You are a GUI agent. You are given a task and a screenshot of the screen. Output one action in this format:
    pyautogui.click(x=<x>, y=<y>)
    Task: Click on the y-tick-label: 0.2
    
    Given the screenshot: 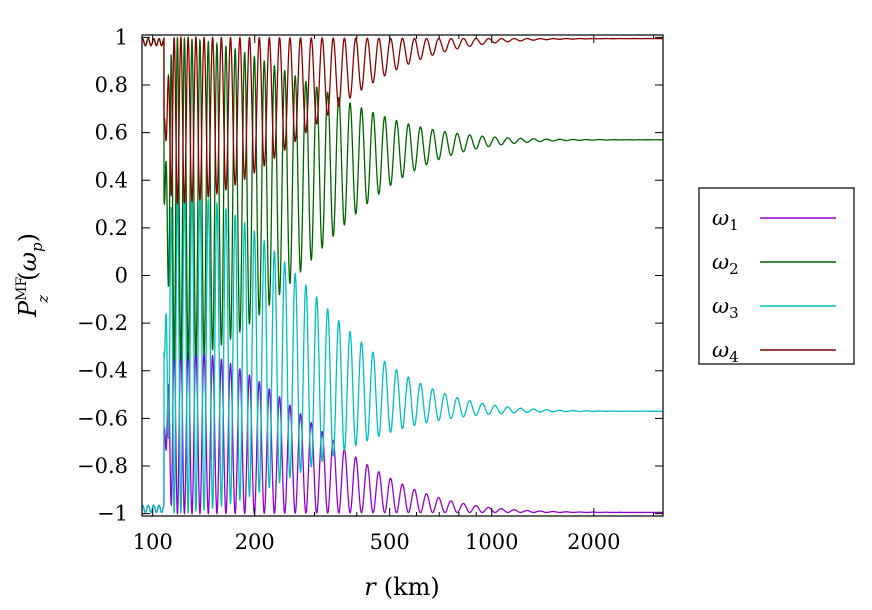 What is the action you would take?
    pyautogui.click(x=111, y=228)
    